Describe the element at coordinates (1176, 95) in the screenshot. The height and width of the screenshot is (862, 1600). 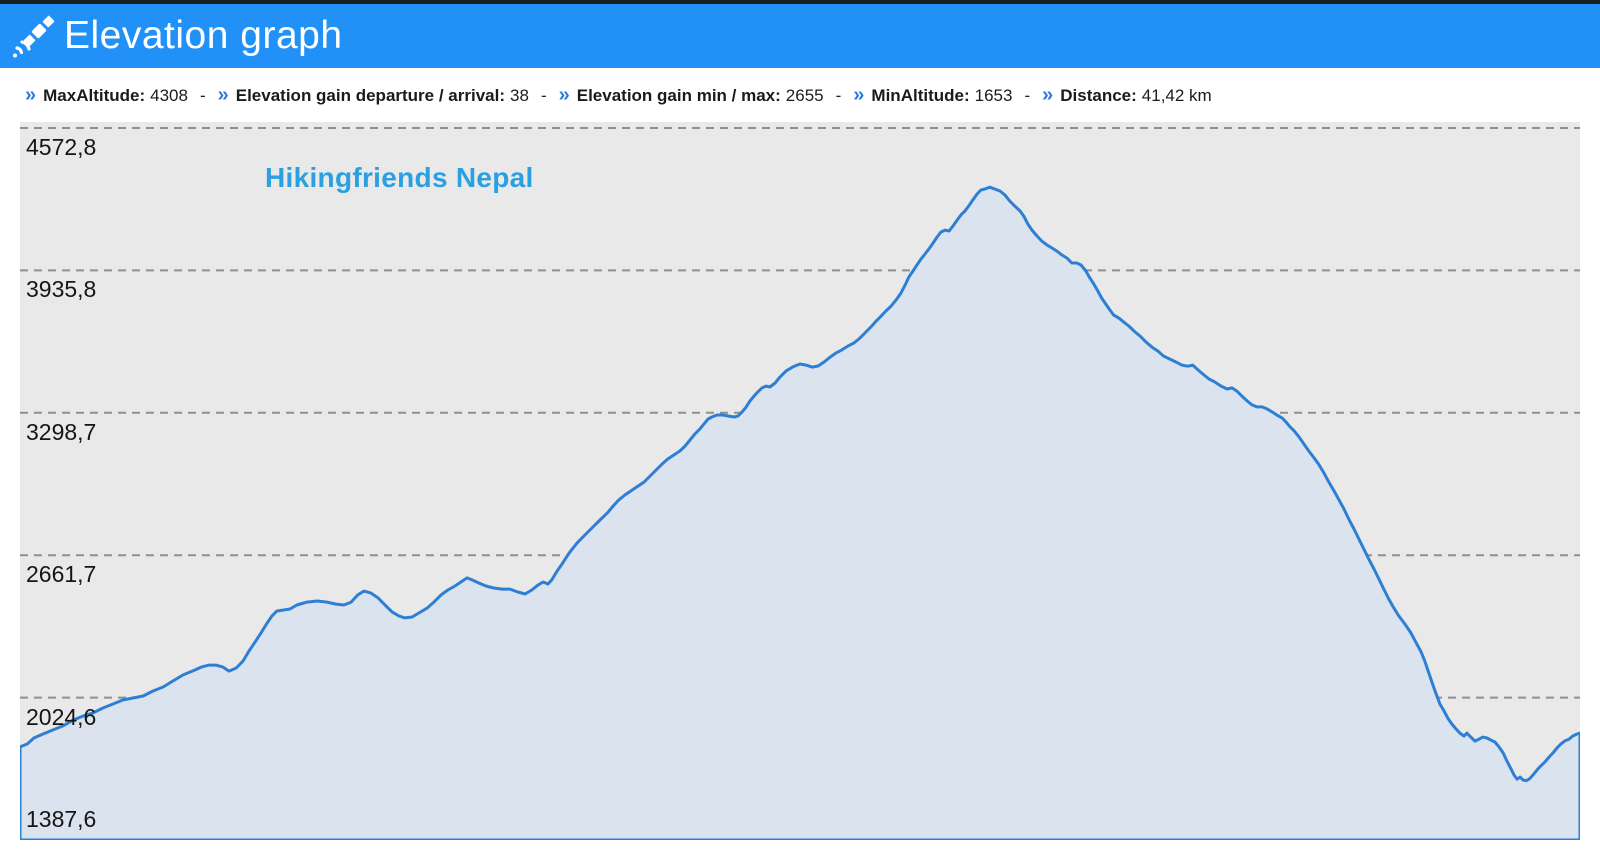
I see `stat-value: 41,42 km` at that location.